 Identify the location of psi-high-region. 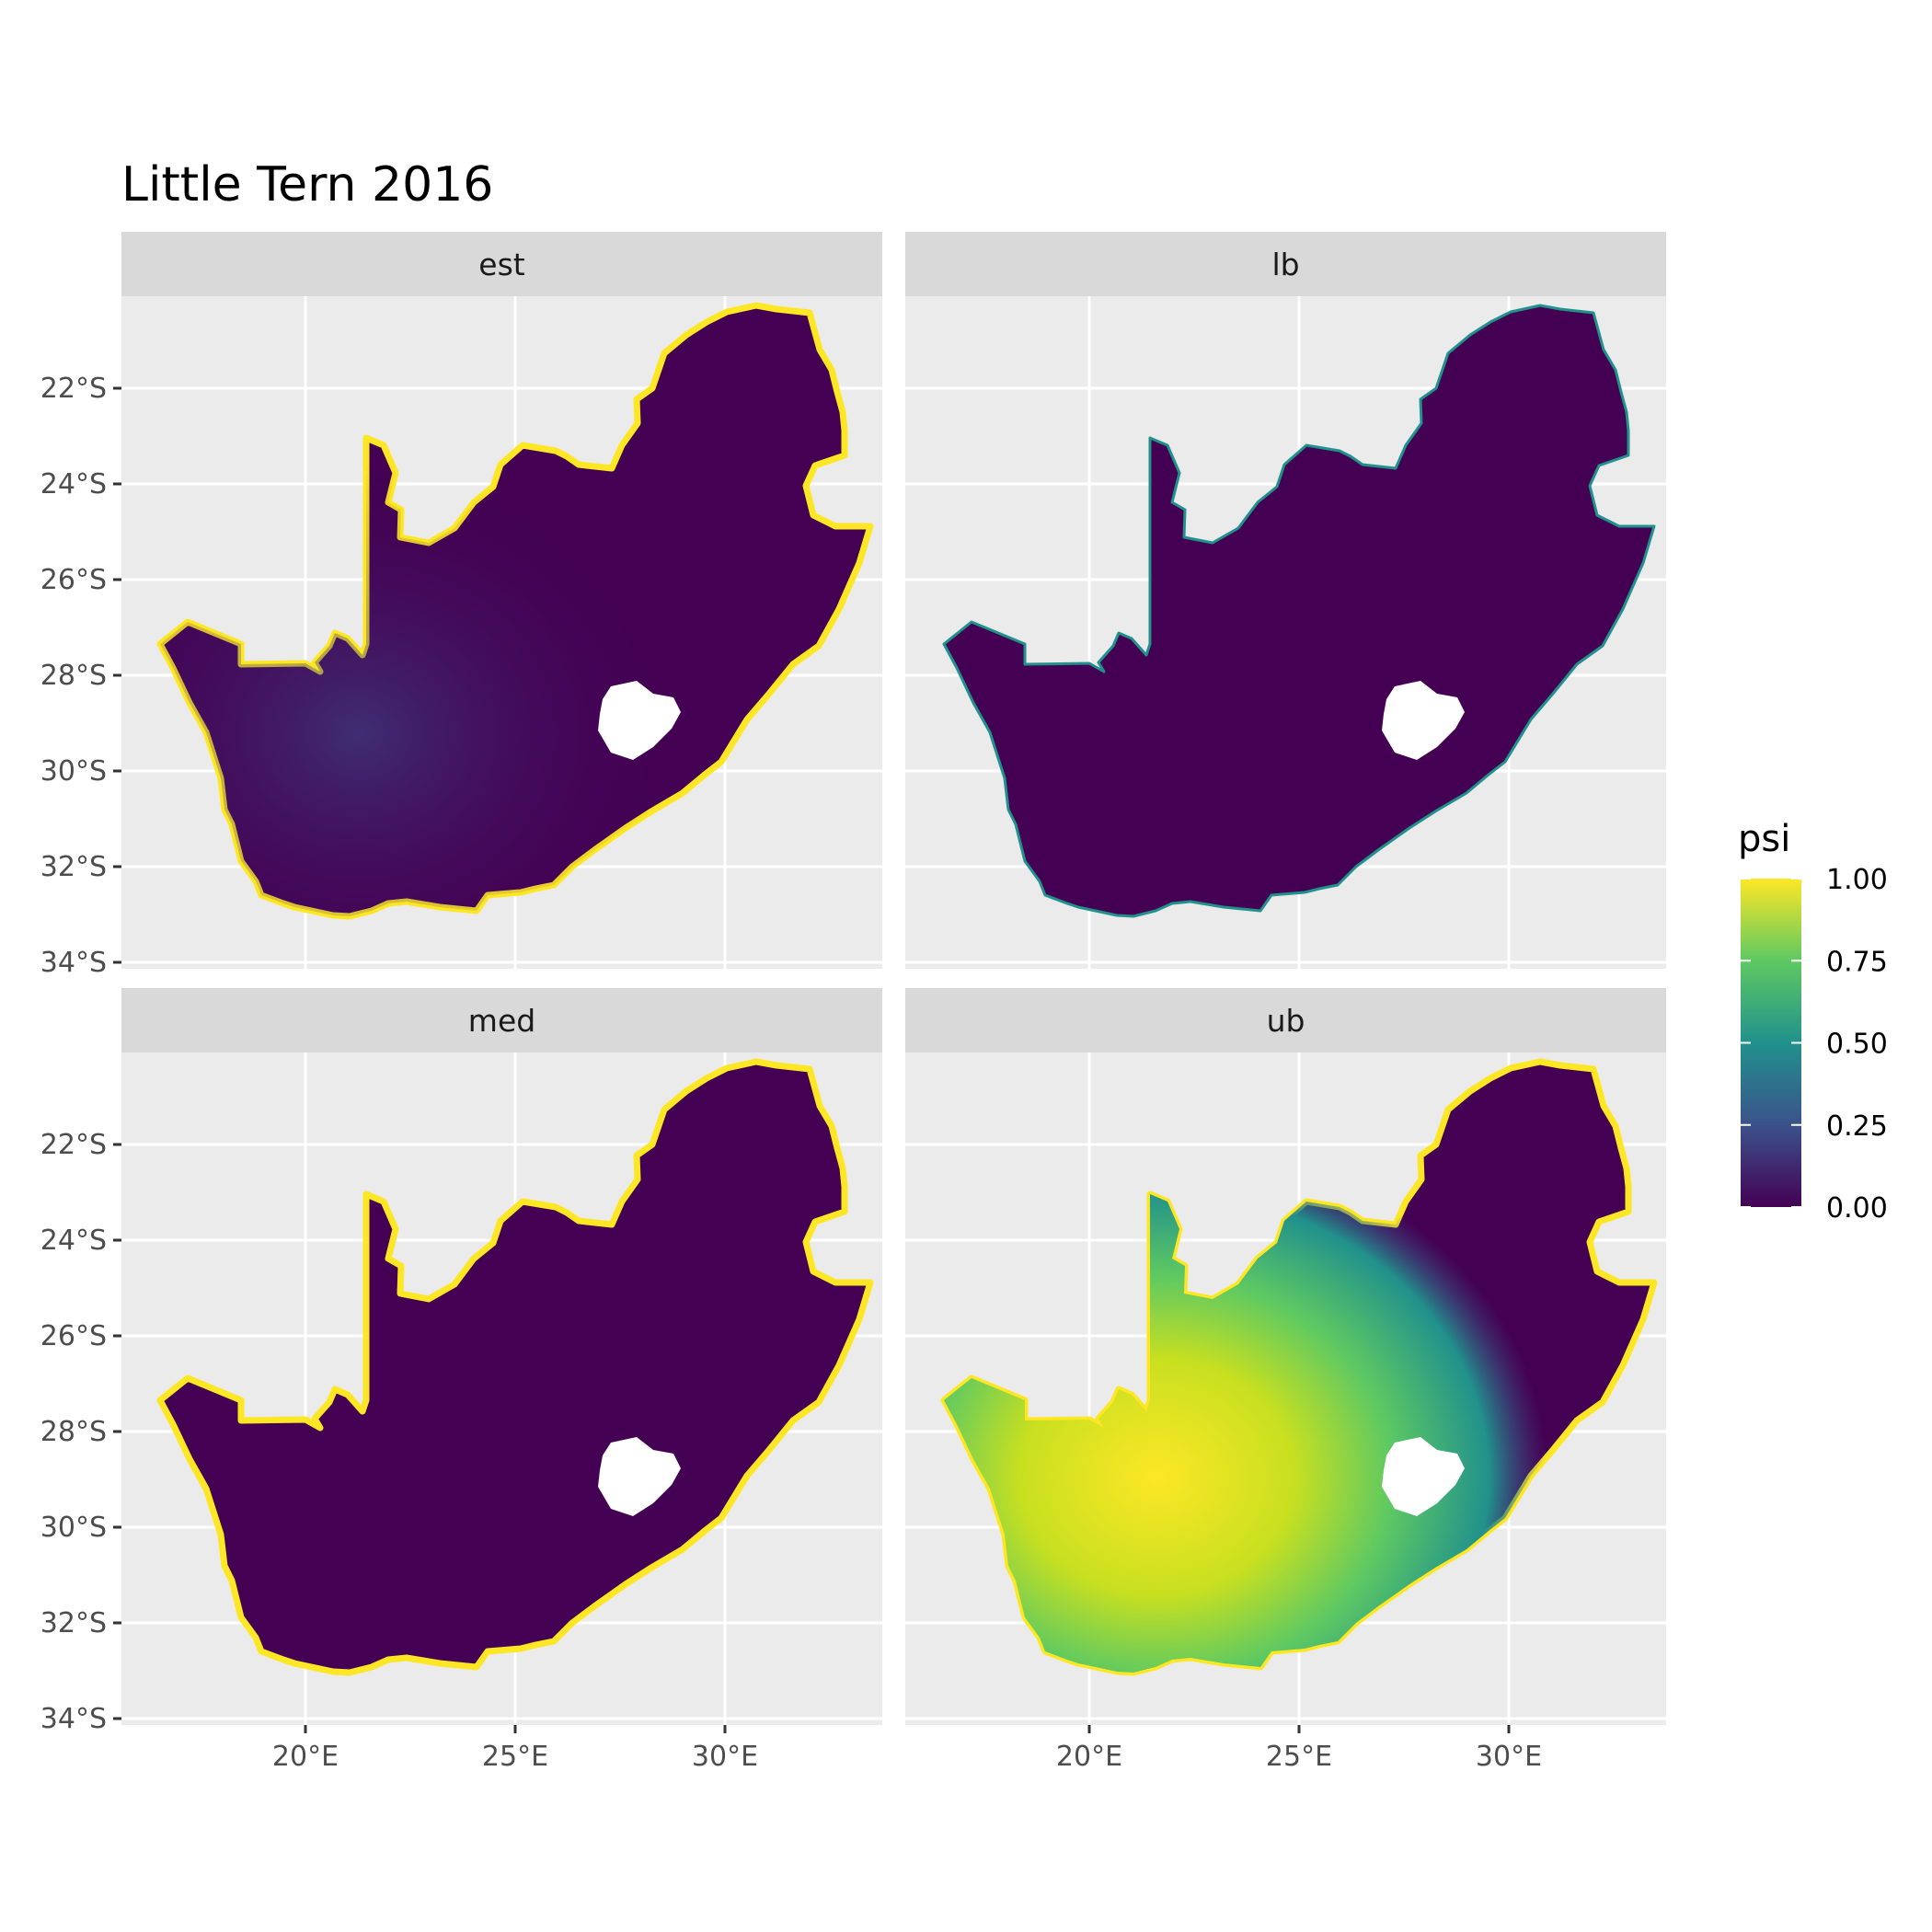
(1299, 1367).